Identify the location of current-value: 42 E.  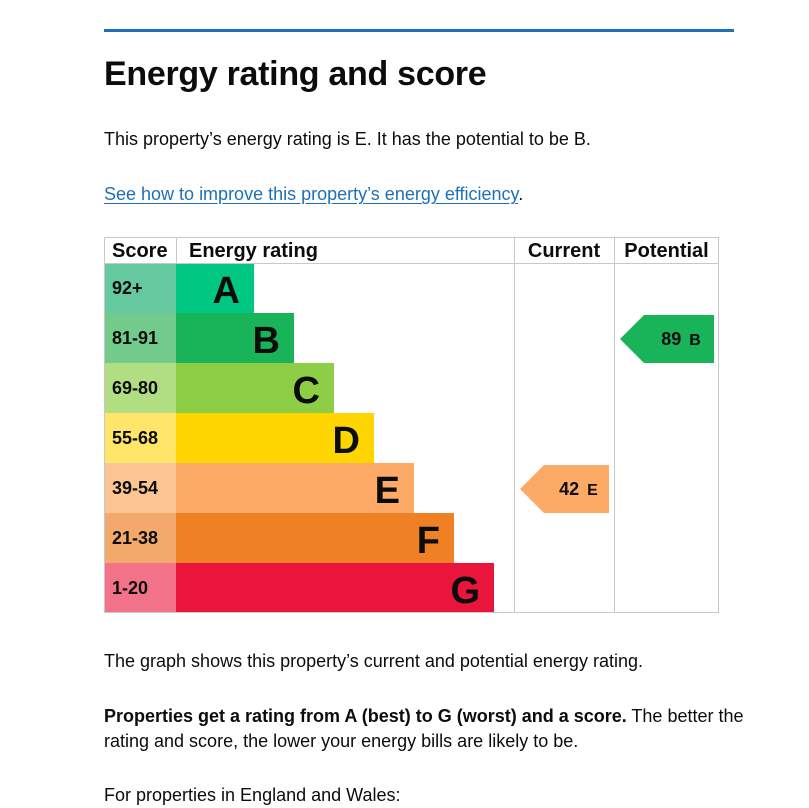
(578, 489).